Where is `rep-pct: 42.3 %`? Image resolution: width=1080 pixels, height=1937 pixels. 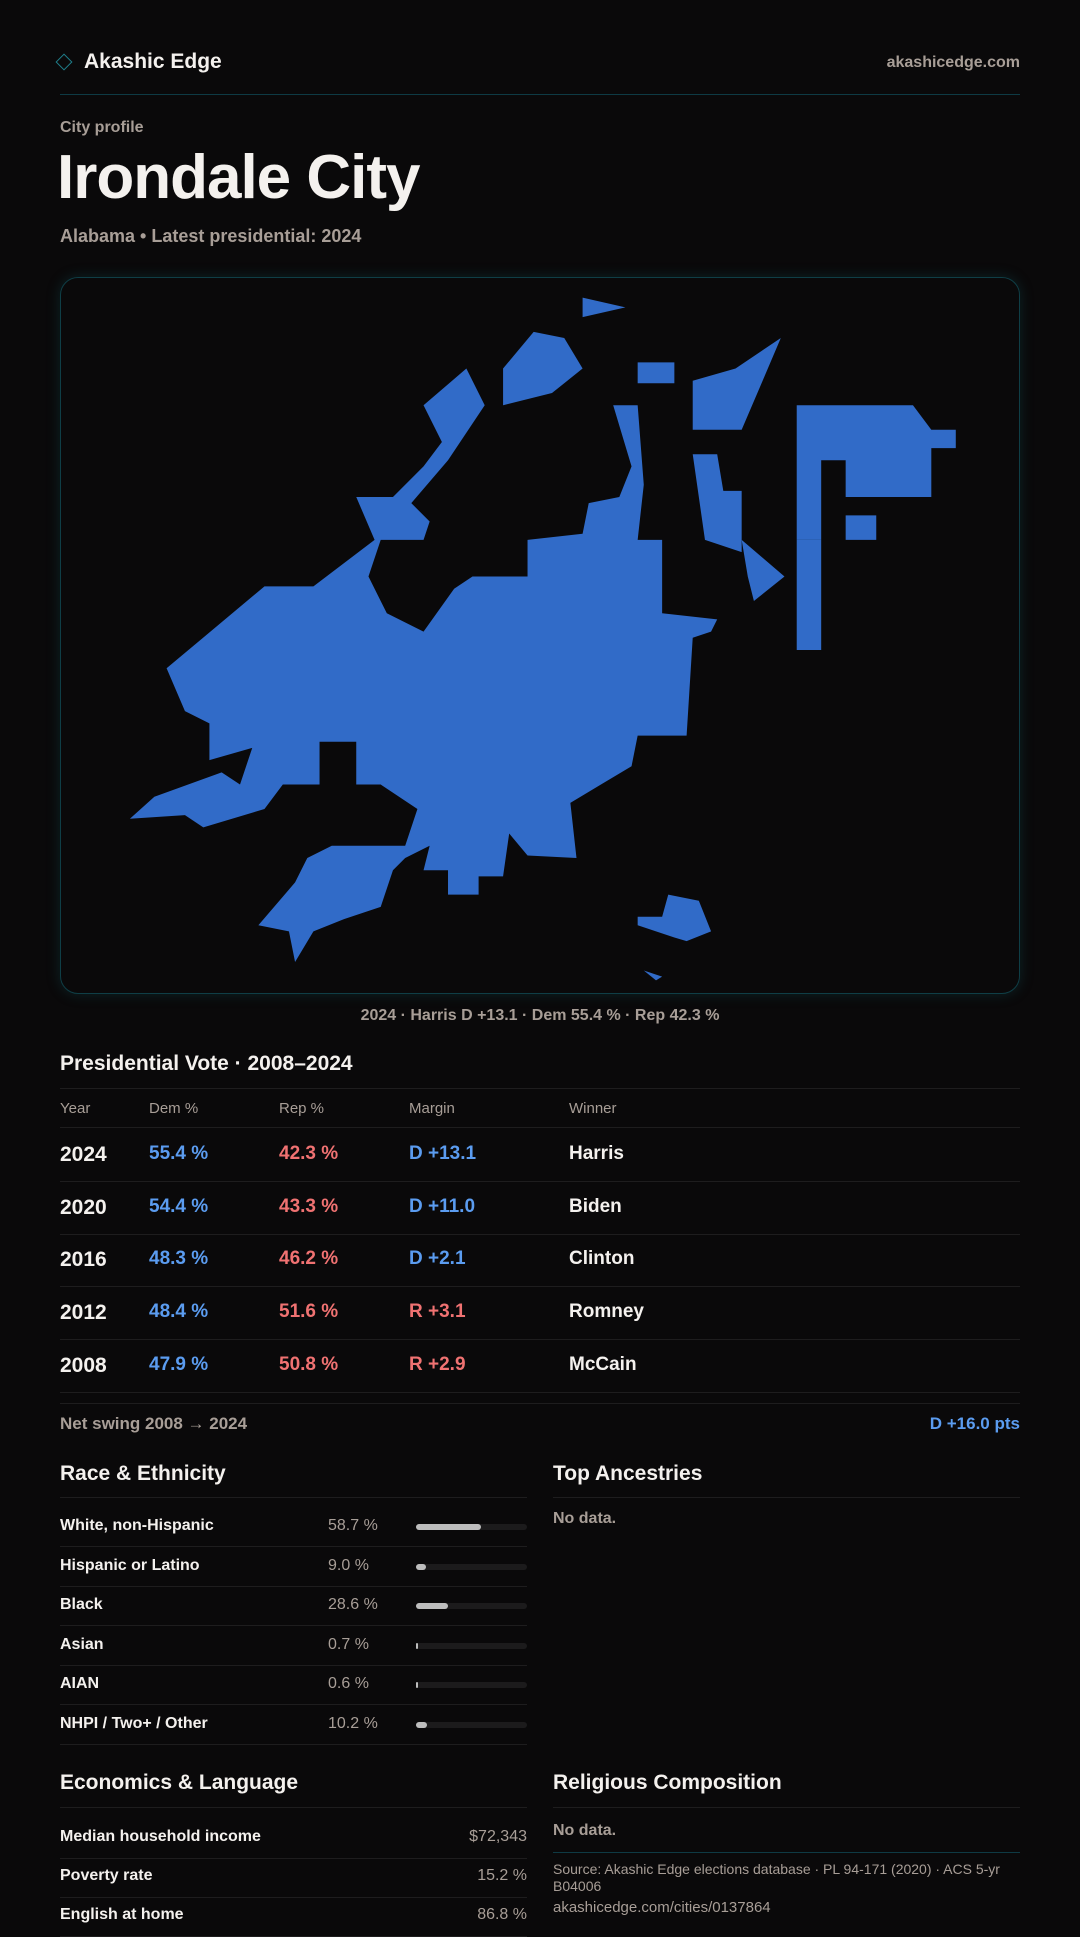 rep-pct: 42.3 % is located at coordinates (309, 1153).